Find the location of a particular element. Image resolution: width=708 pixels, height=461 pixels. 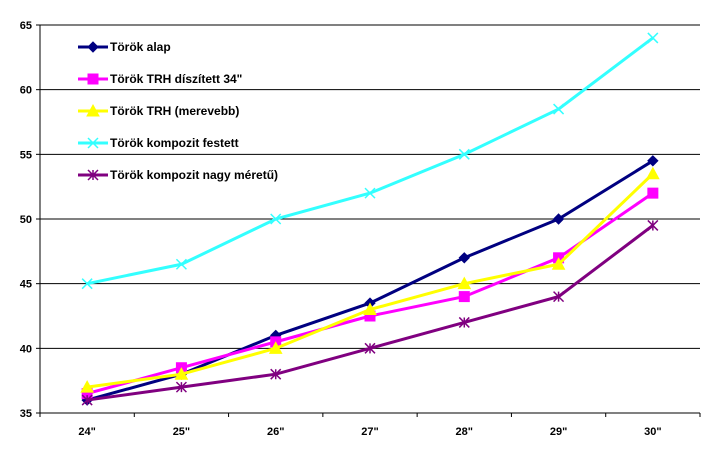

legend-item: Török TRH díszített 34" is located at coordinates (160, 79).